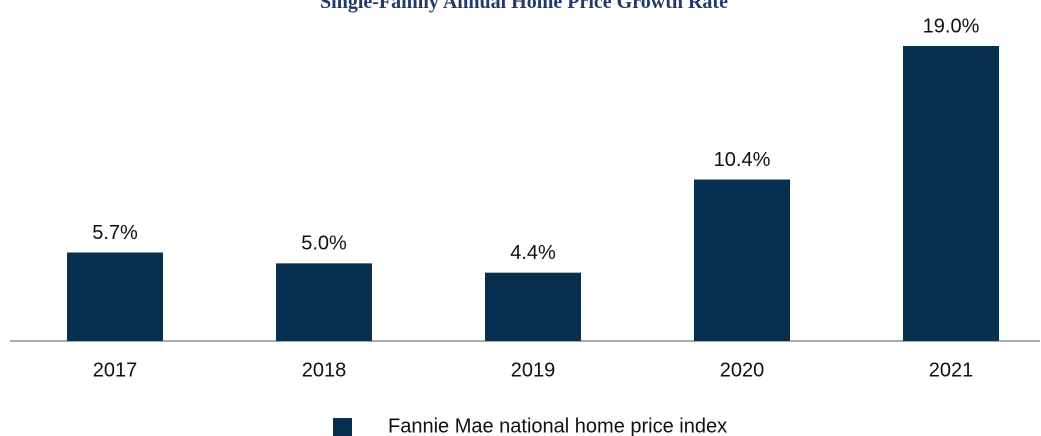  What do you see at coordinates (742, 370) in the screenshot?
I see `x-tick-label: 2020` at bounding box center [742, 370].